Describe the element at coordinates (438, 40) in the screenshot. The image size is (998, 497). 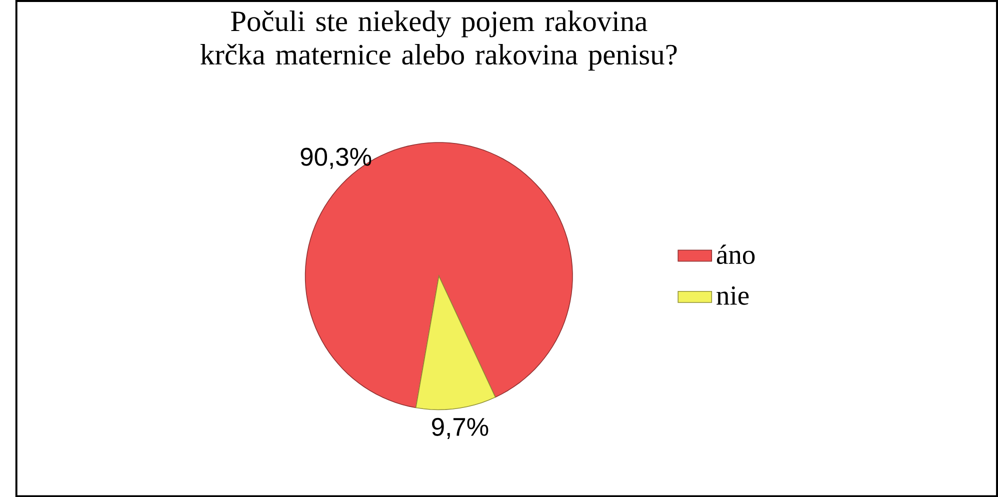
I see `chart-title: Počuli ste niekedy pojem rakovina krčka maternice alebo rakovina penisu?` at that location.